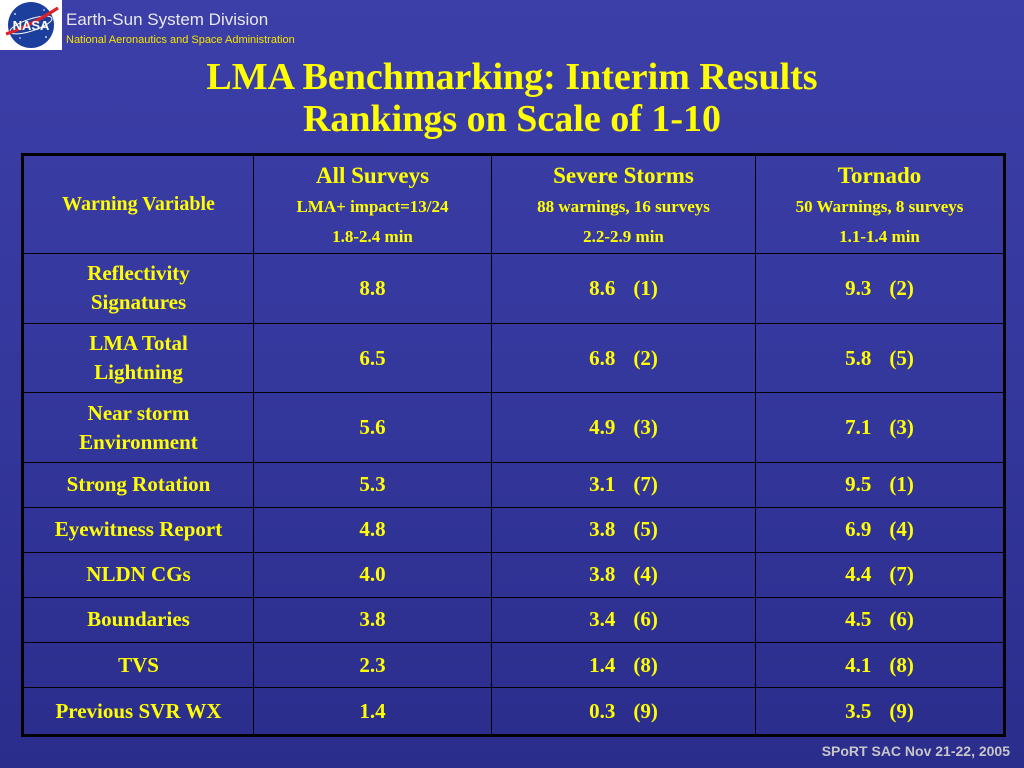 The width and height of the screenshot is (1024, 768). I want to click on tornado-rank: (6), so click(901, 619).